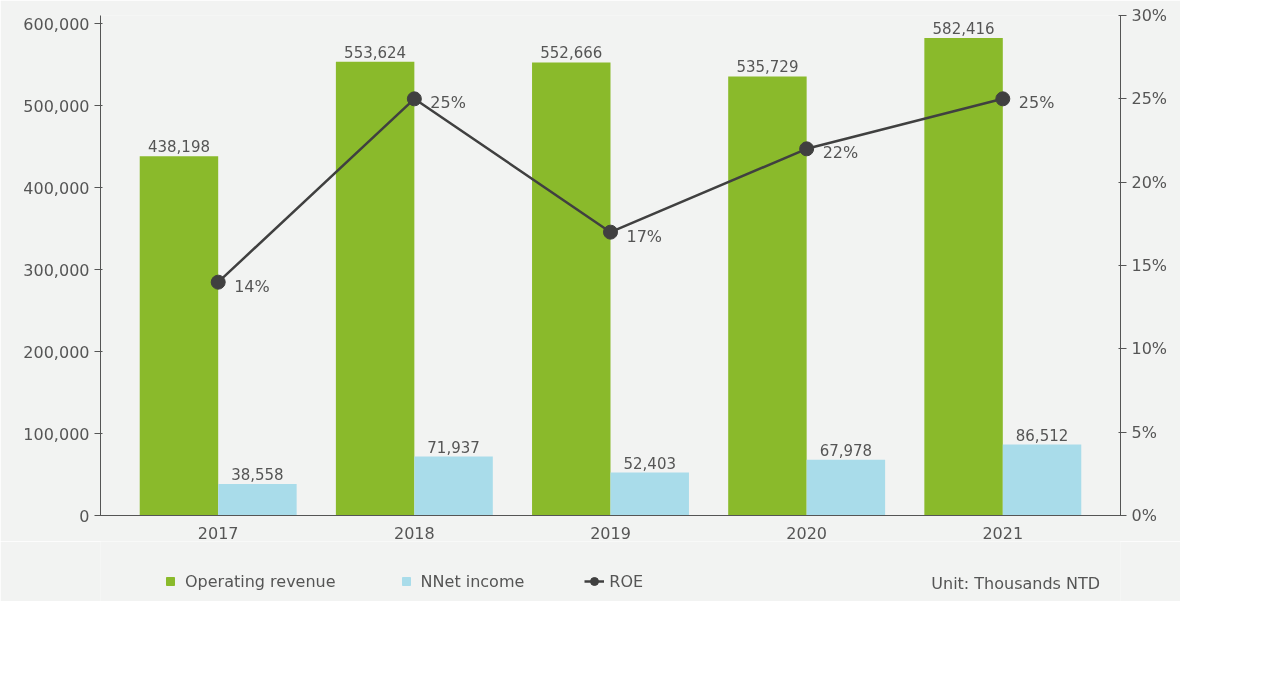 The width and height of the screenshot is (1273, 681). What do you see at coordinates (56, 106) in the screenshot?
I see `y-tick-label: 500,000` at bounding box center [56, 106].